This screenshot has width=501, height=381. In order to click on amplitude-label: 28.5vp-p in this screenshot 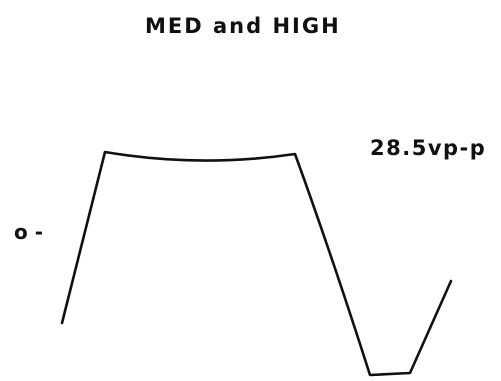, I will do `click(428, 148)`.